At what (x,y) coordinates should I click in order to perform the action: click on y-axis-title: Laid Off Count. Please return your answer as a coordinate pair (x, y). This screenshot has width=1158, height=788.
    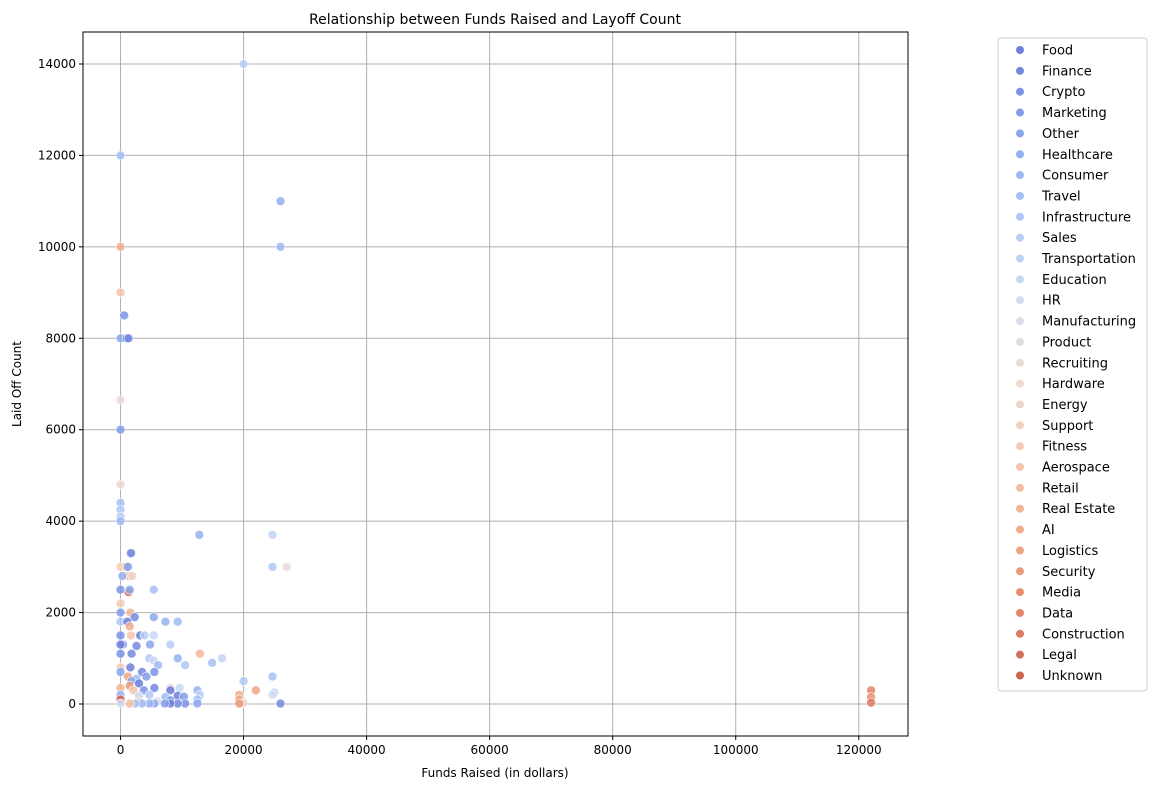
    Looking at the image, I should click on (17, 384).